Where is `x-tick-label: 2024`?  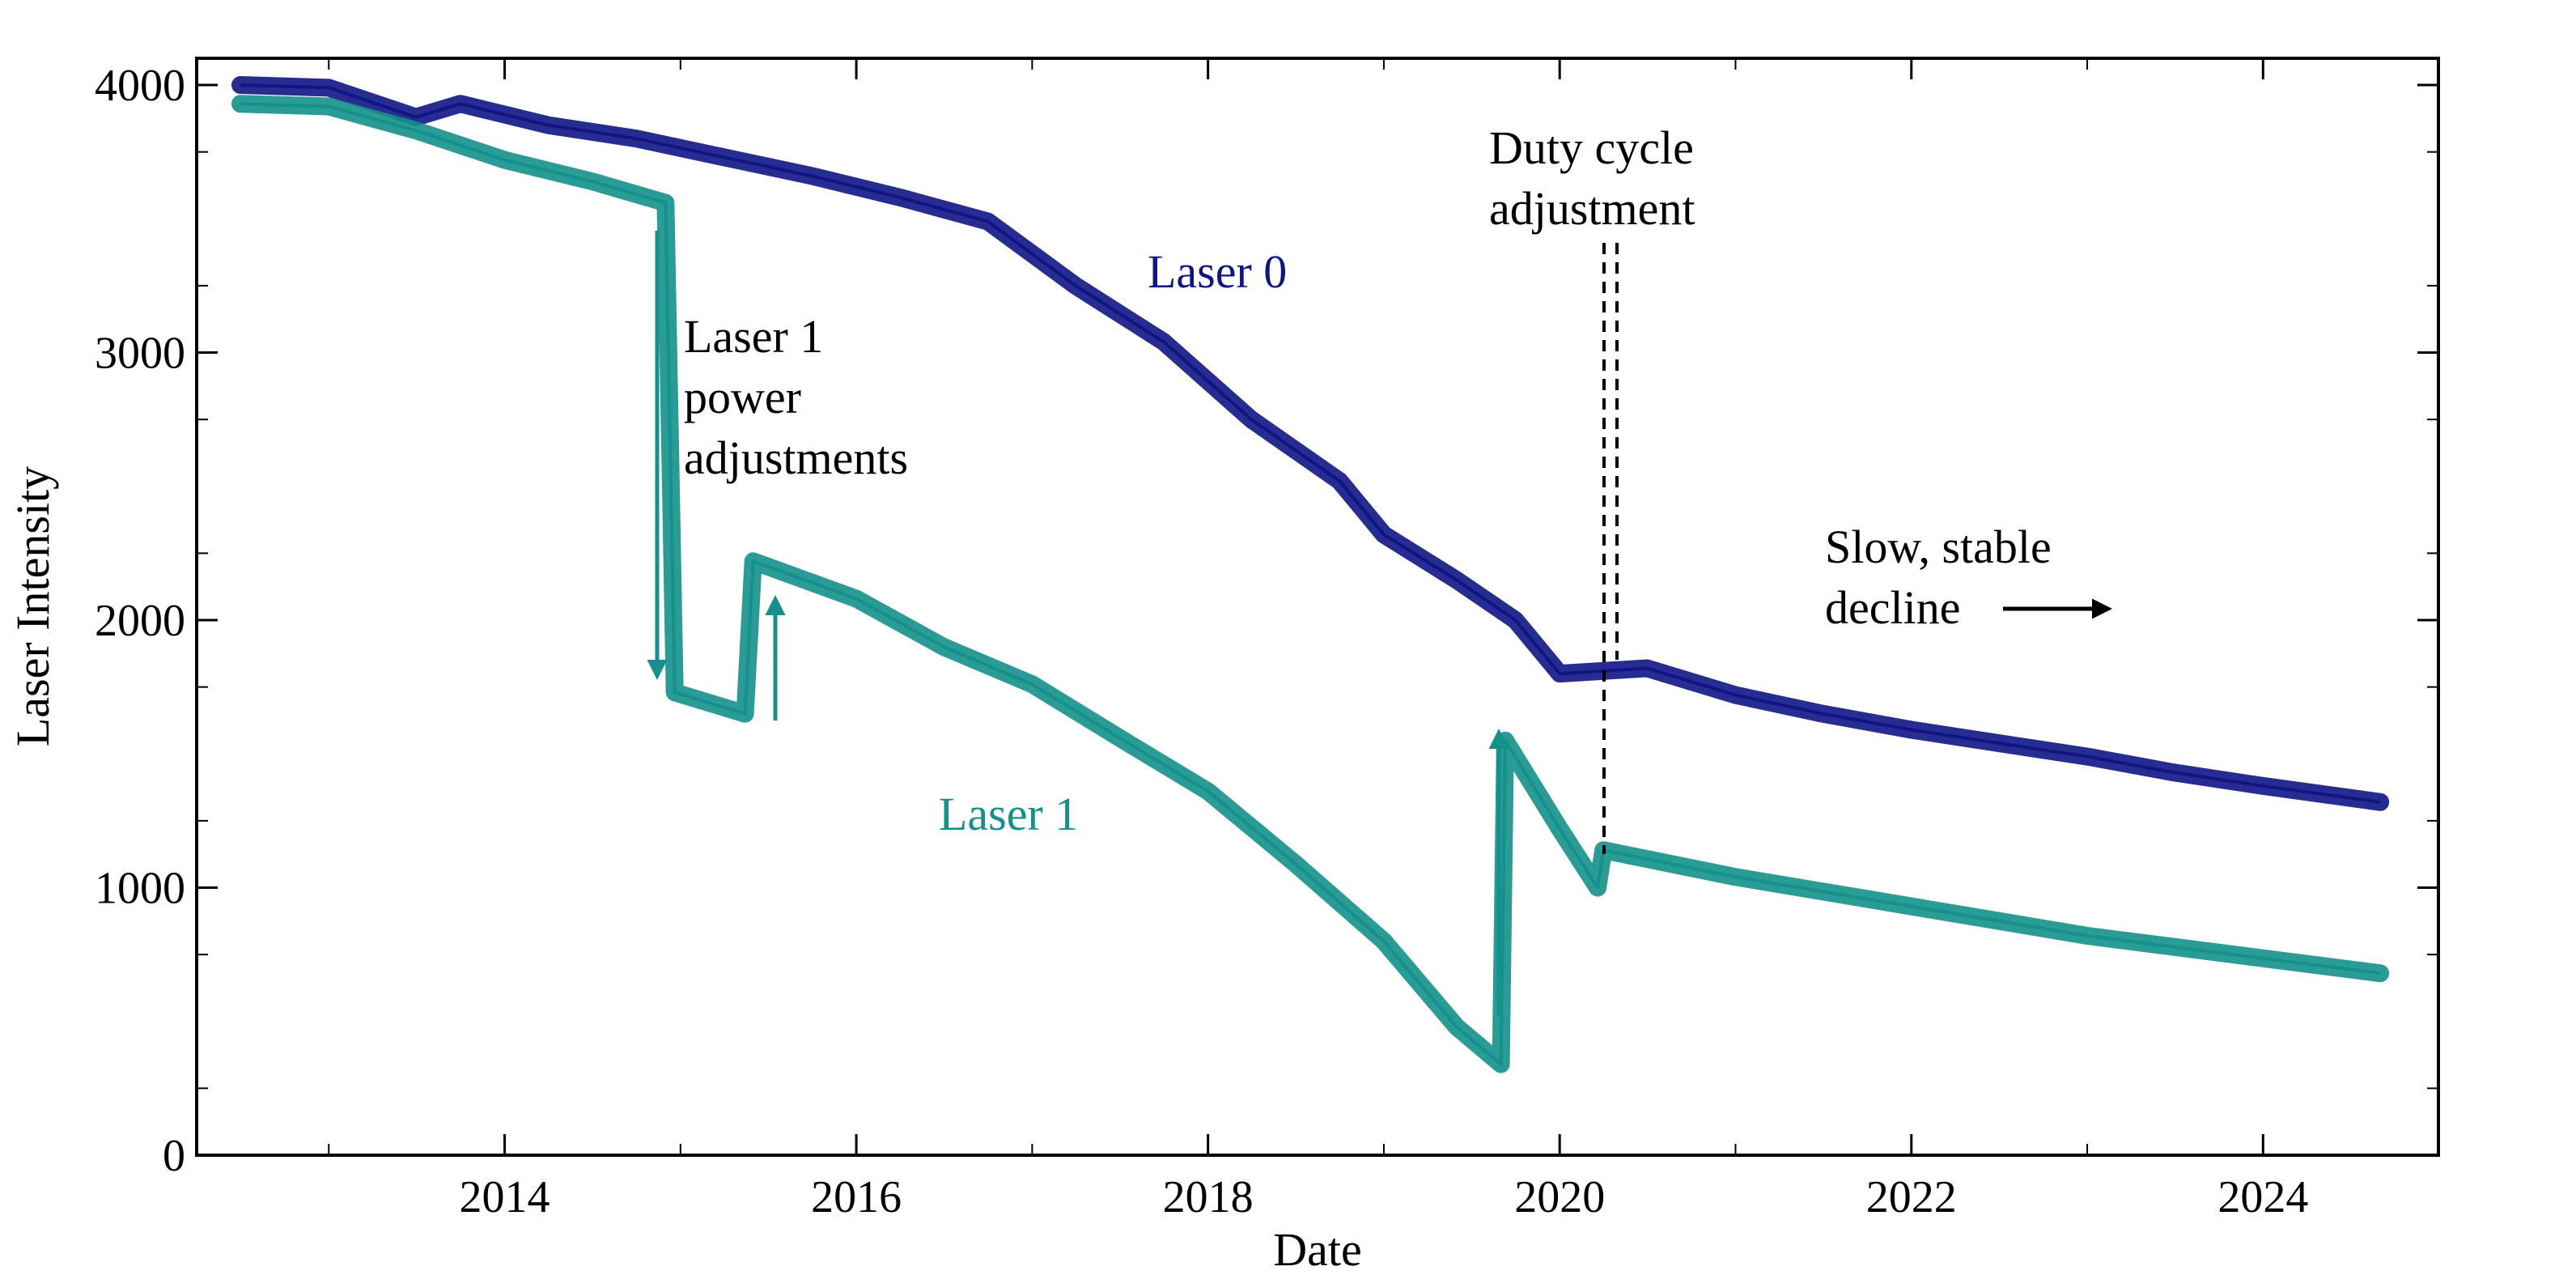 x-tick-label: 2024 is located at coordinates (2262, 1197).